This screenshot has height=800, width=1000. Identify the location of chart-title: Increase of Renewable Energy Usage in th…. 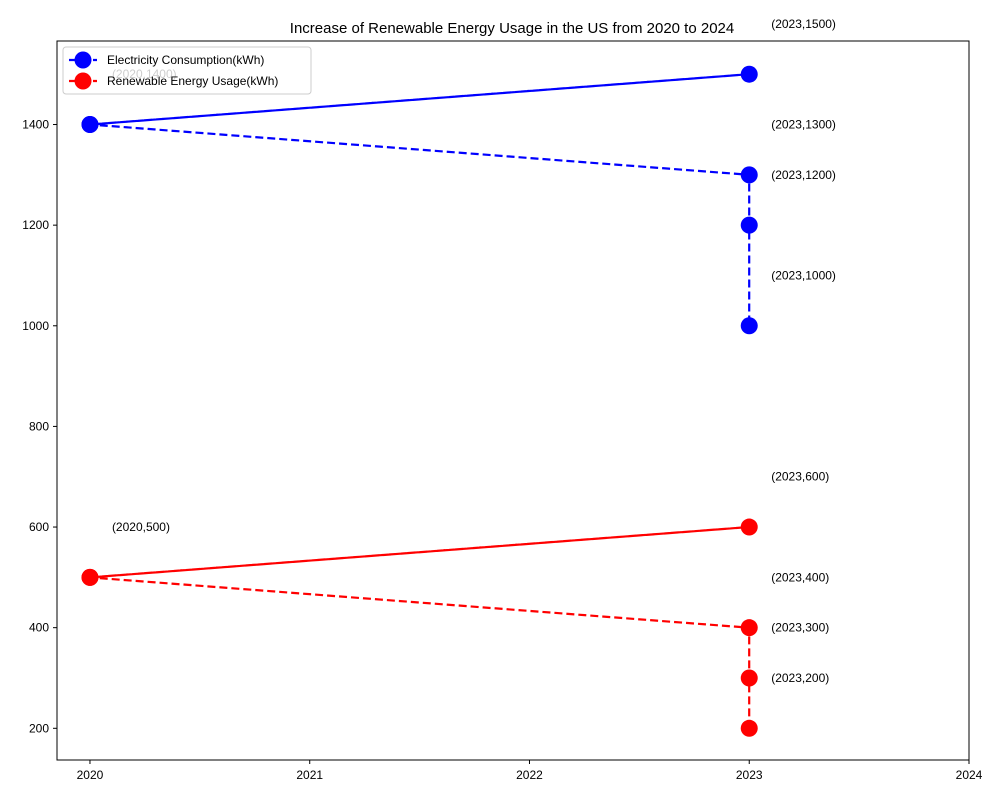
(512, 28).